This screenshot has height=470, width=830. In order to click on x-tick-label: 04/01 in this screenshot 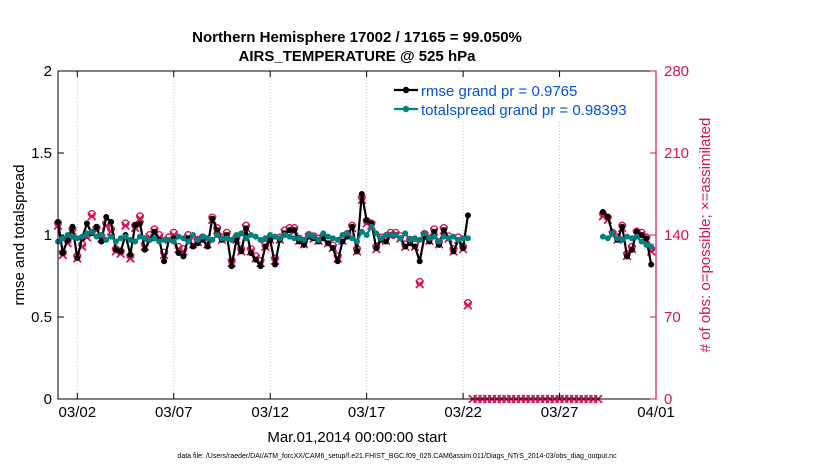, I will do `click(656, 412)`.